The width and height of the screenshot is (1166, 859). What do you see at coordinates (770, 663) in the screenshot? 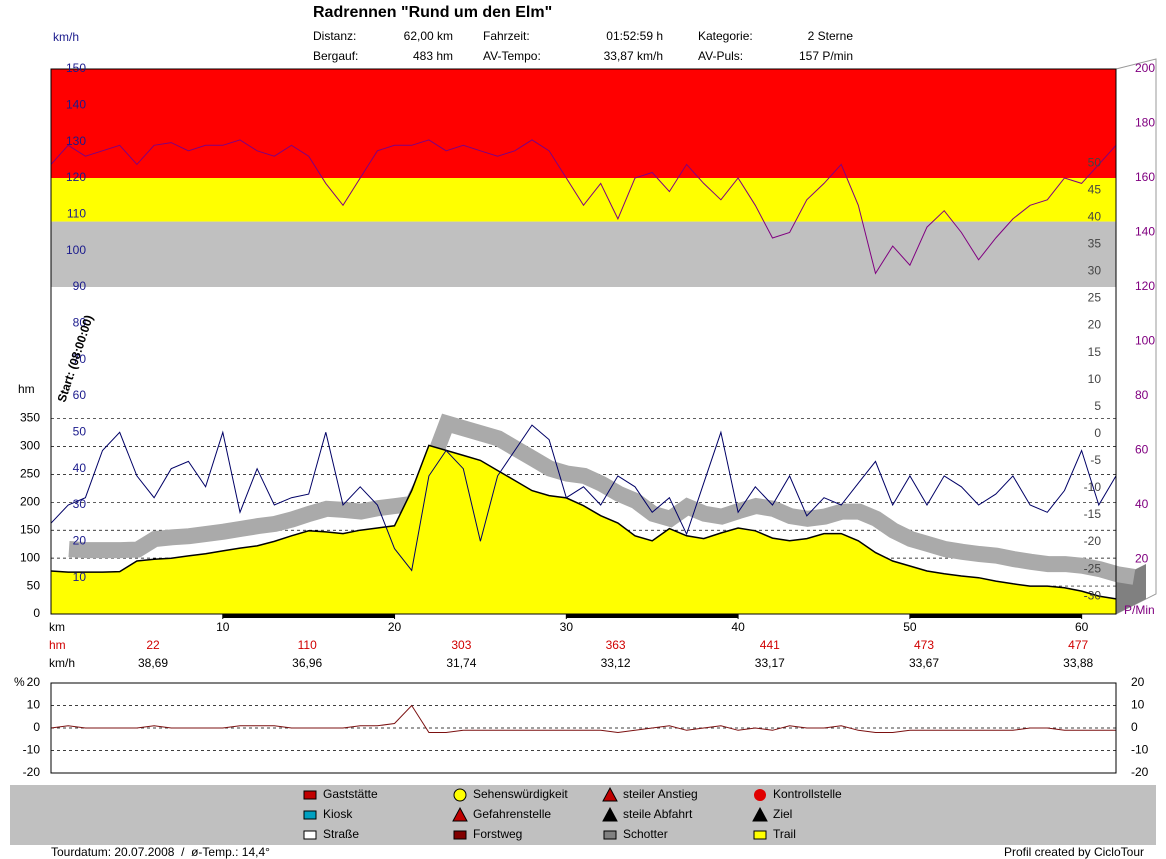
I see `segment-speed: 33,17` at bounding box center [770, 663].